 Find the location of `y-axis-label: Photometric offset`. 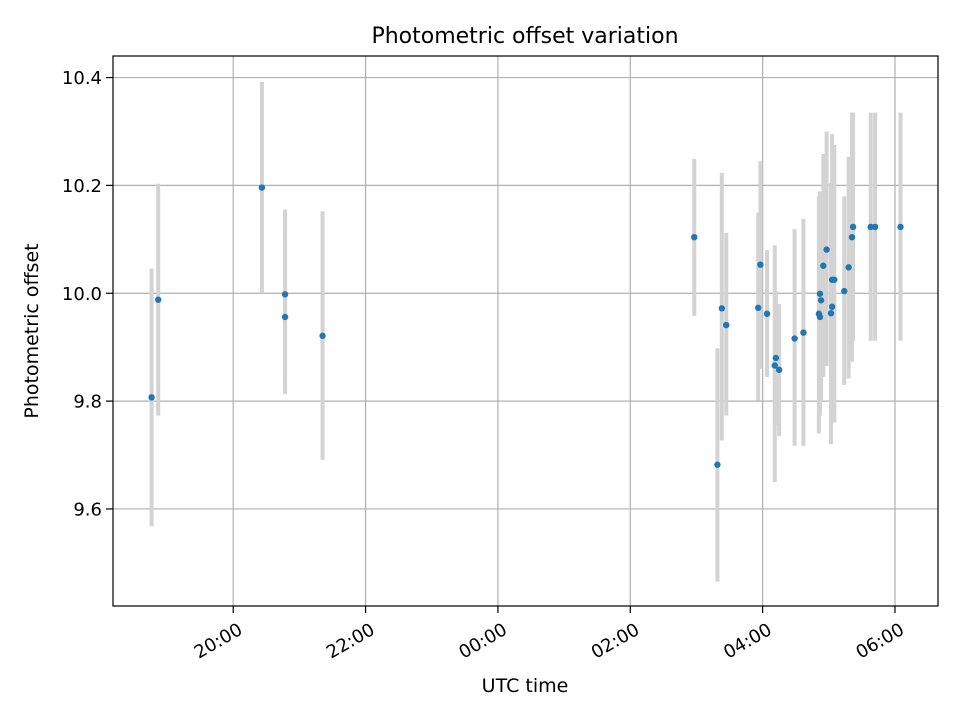

y-axis-label: Photometric offset is located at coordinates (32, 330).